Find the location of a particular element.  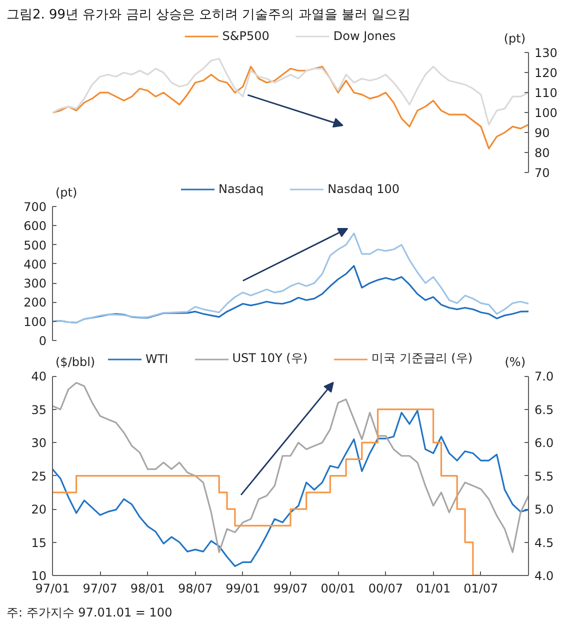

y2-tick-label: 7.0 is located at coordinates (544, 377).